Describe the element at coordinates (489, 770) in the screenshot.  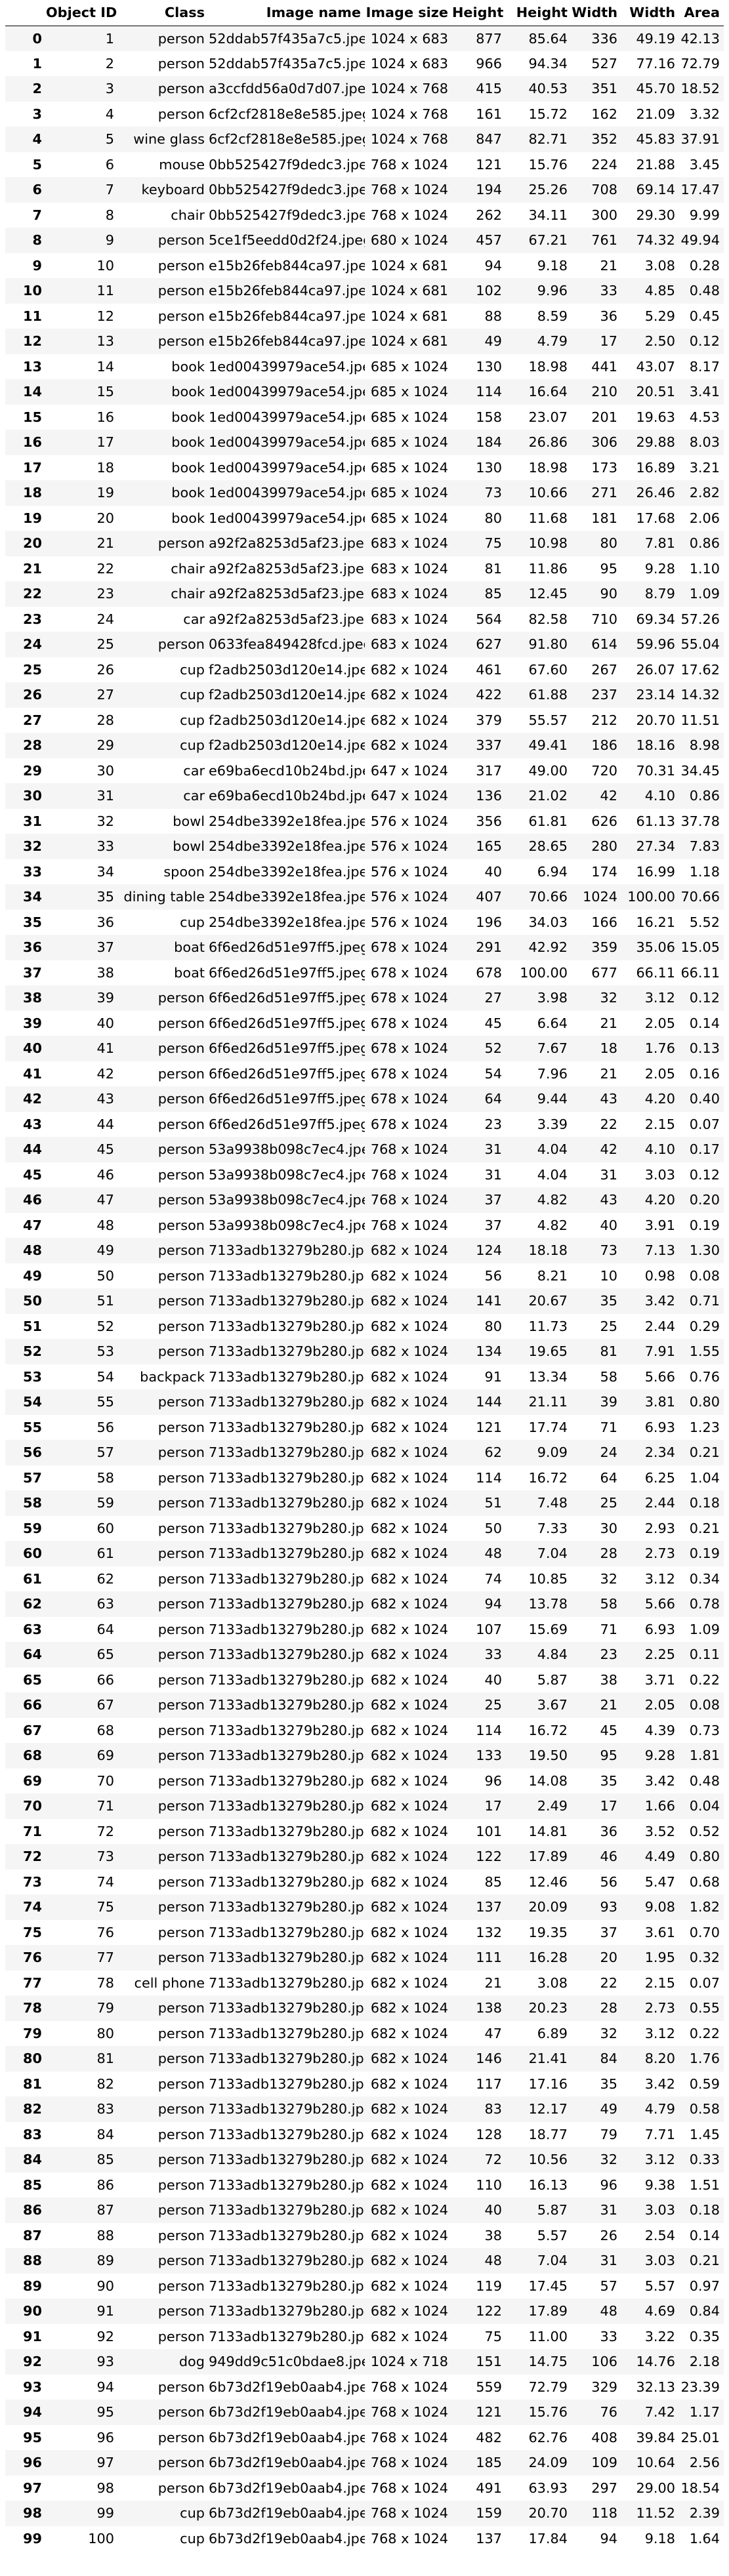
I see `table-cell: 317` at that location.